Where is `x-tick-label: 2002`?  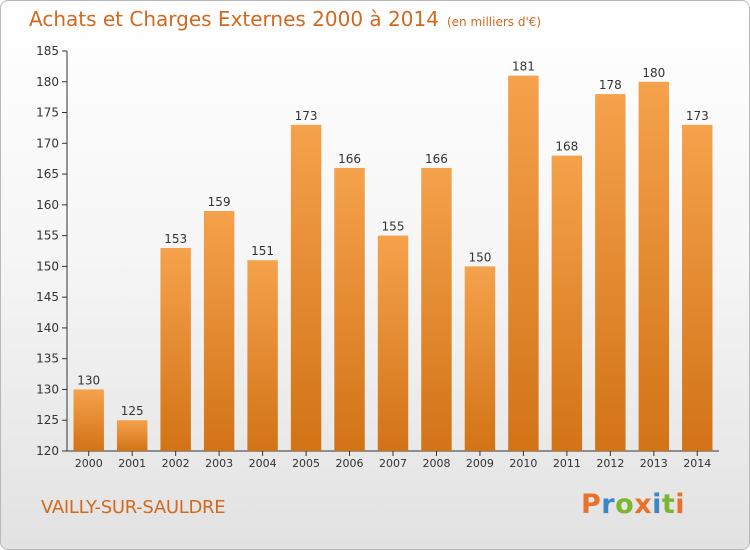
x-tick-label: 2002 is located at coordinates (176, 463).